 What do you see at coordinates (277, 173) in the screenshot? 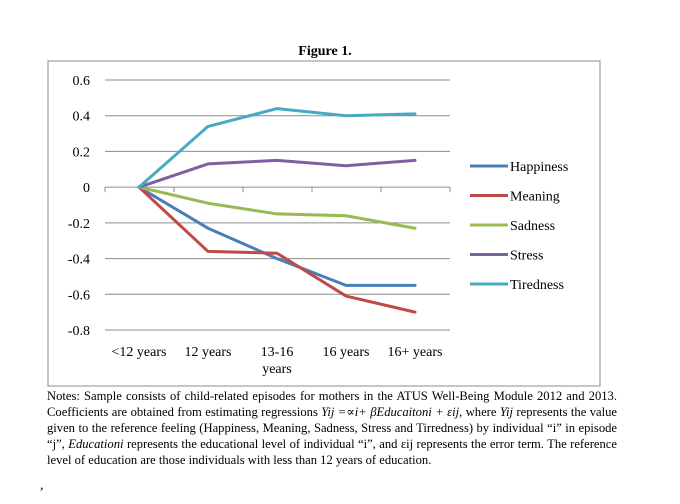
I see `series-line-stress` at bounding box center [277, 173].